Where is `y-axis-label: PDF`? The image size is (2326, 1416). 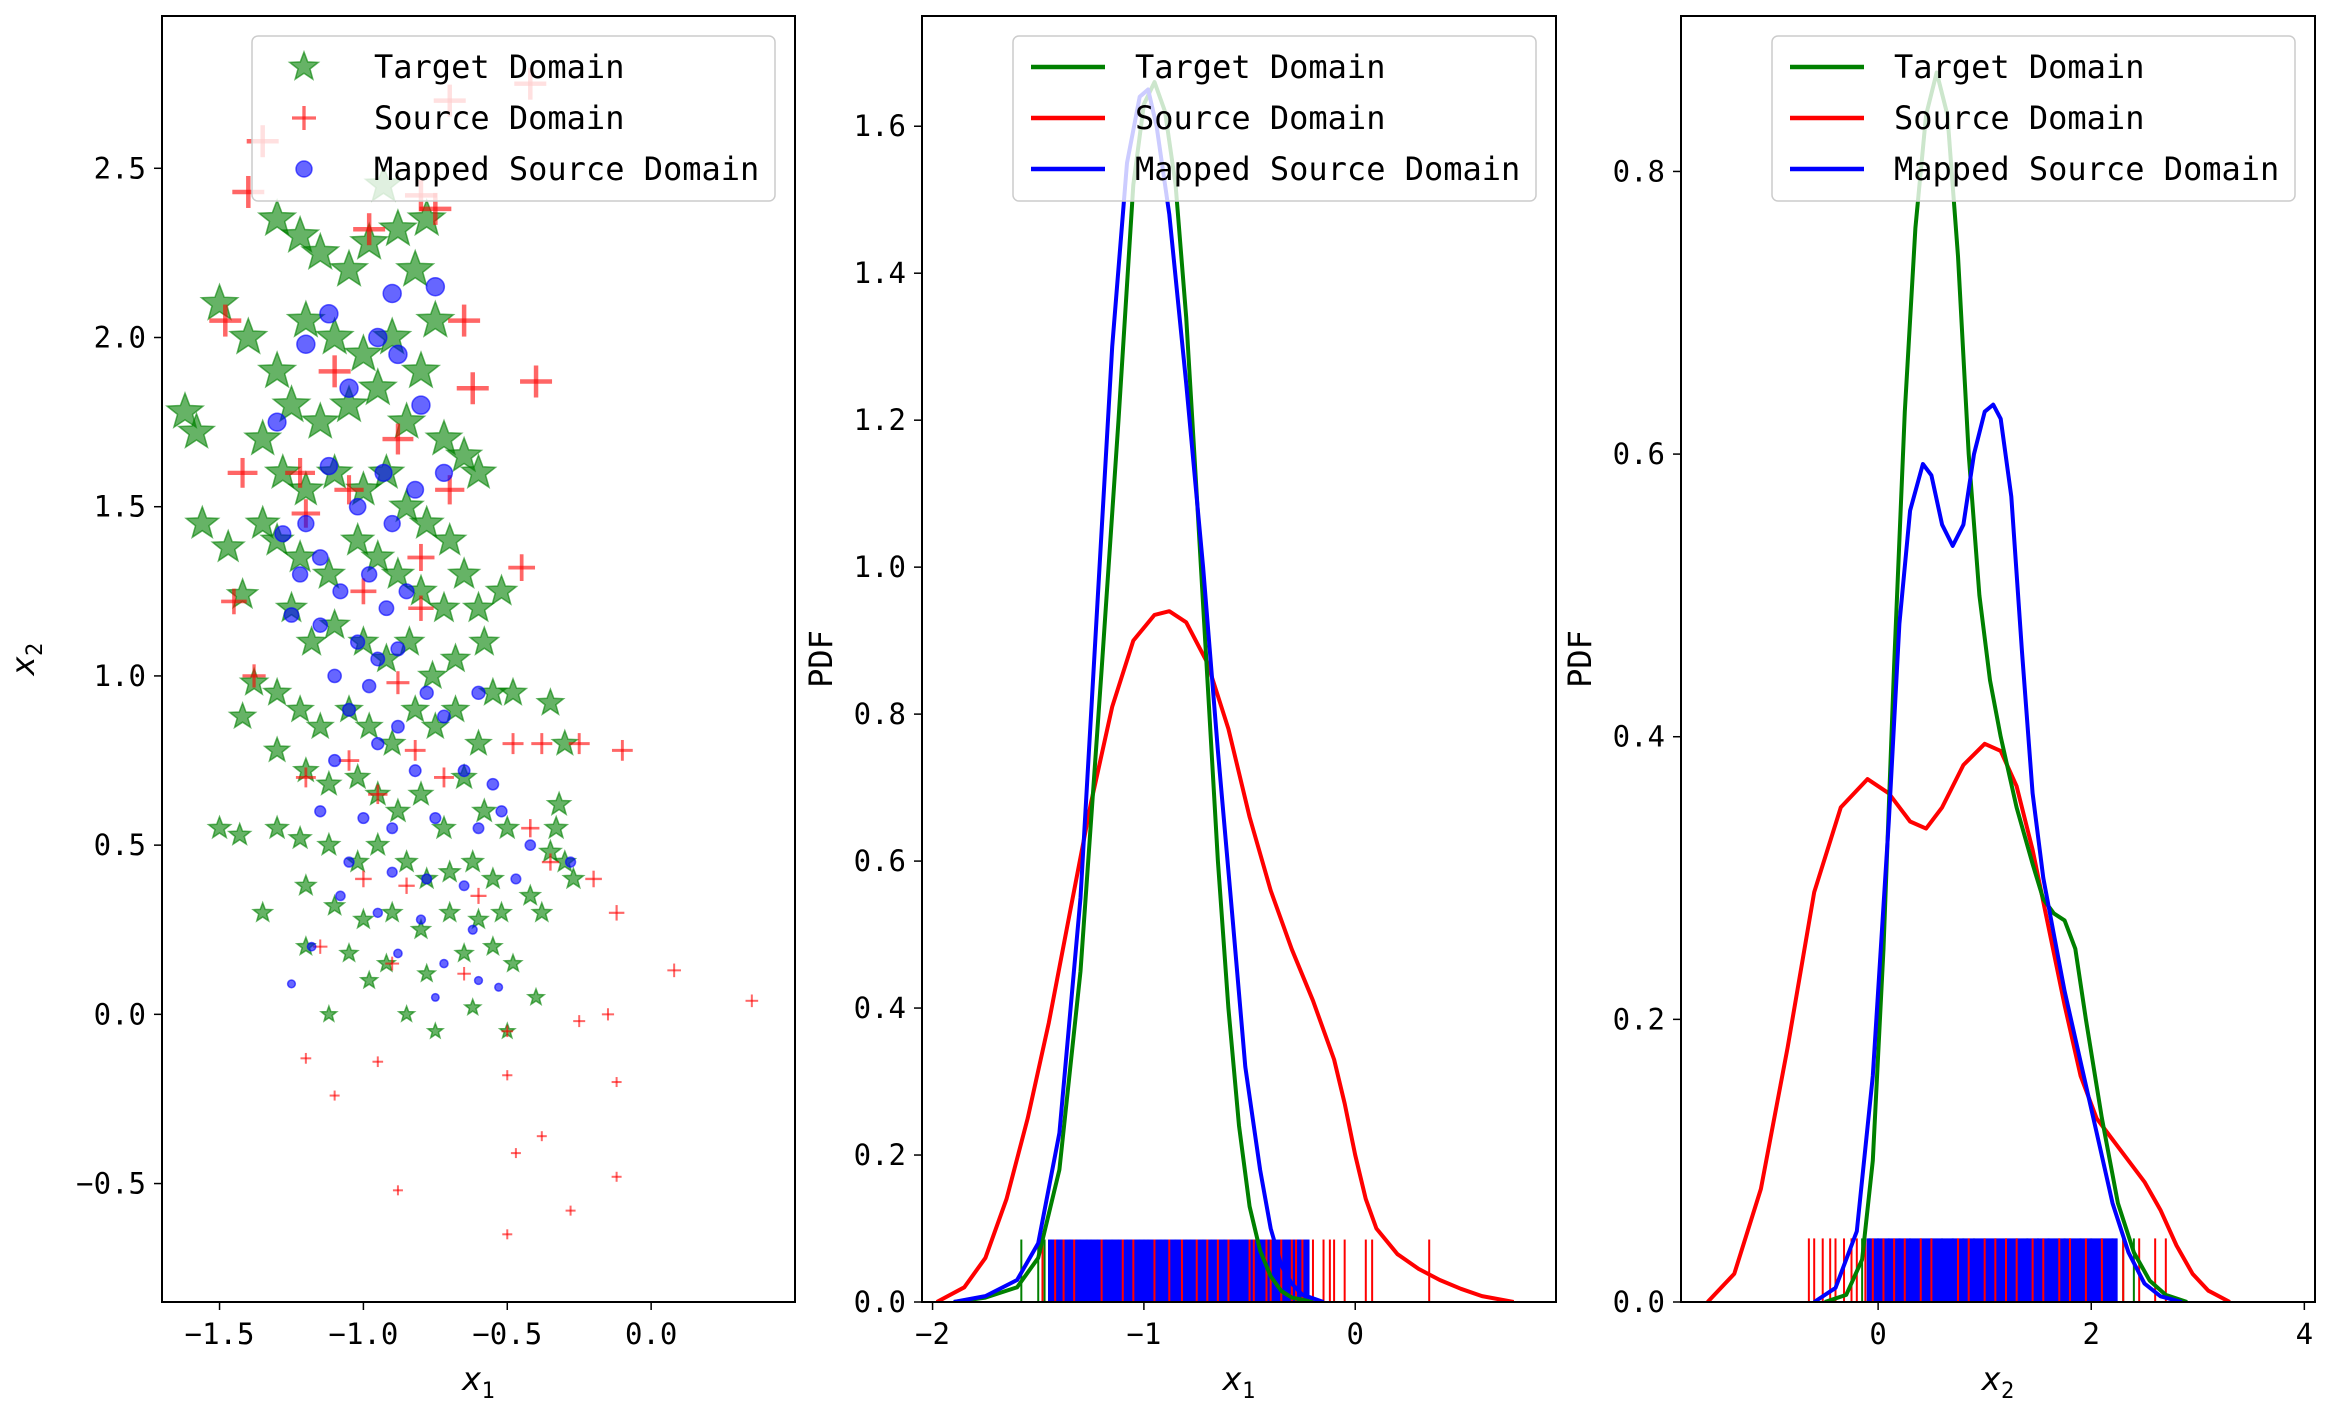 y-axis-label: PDF is located at coordinates (821, 659).